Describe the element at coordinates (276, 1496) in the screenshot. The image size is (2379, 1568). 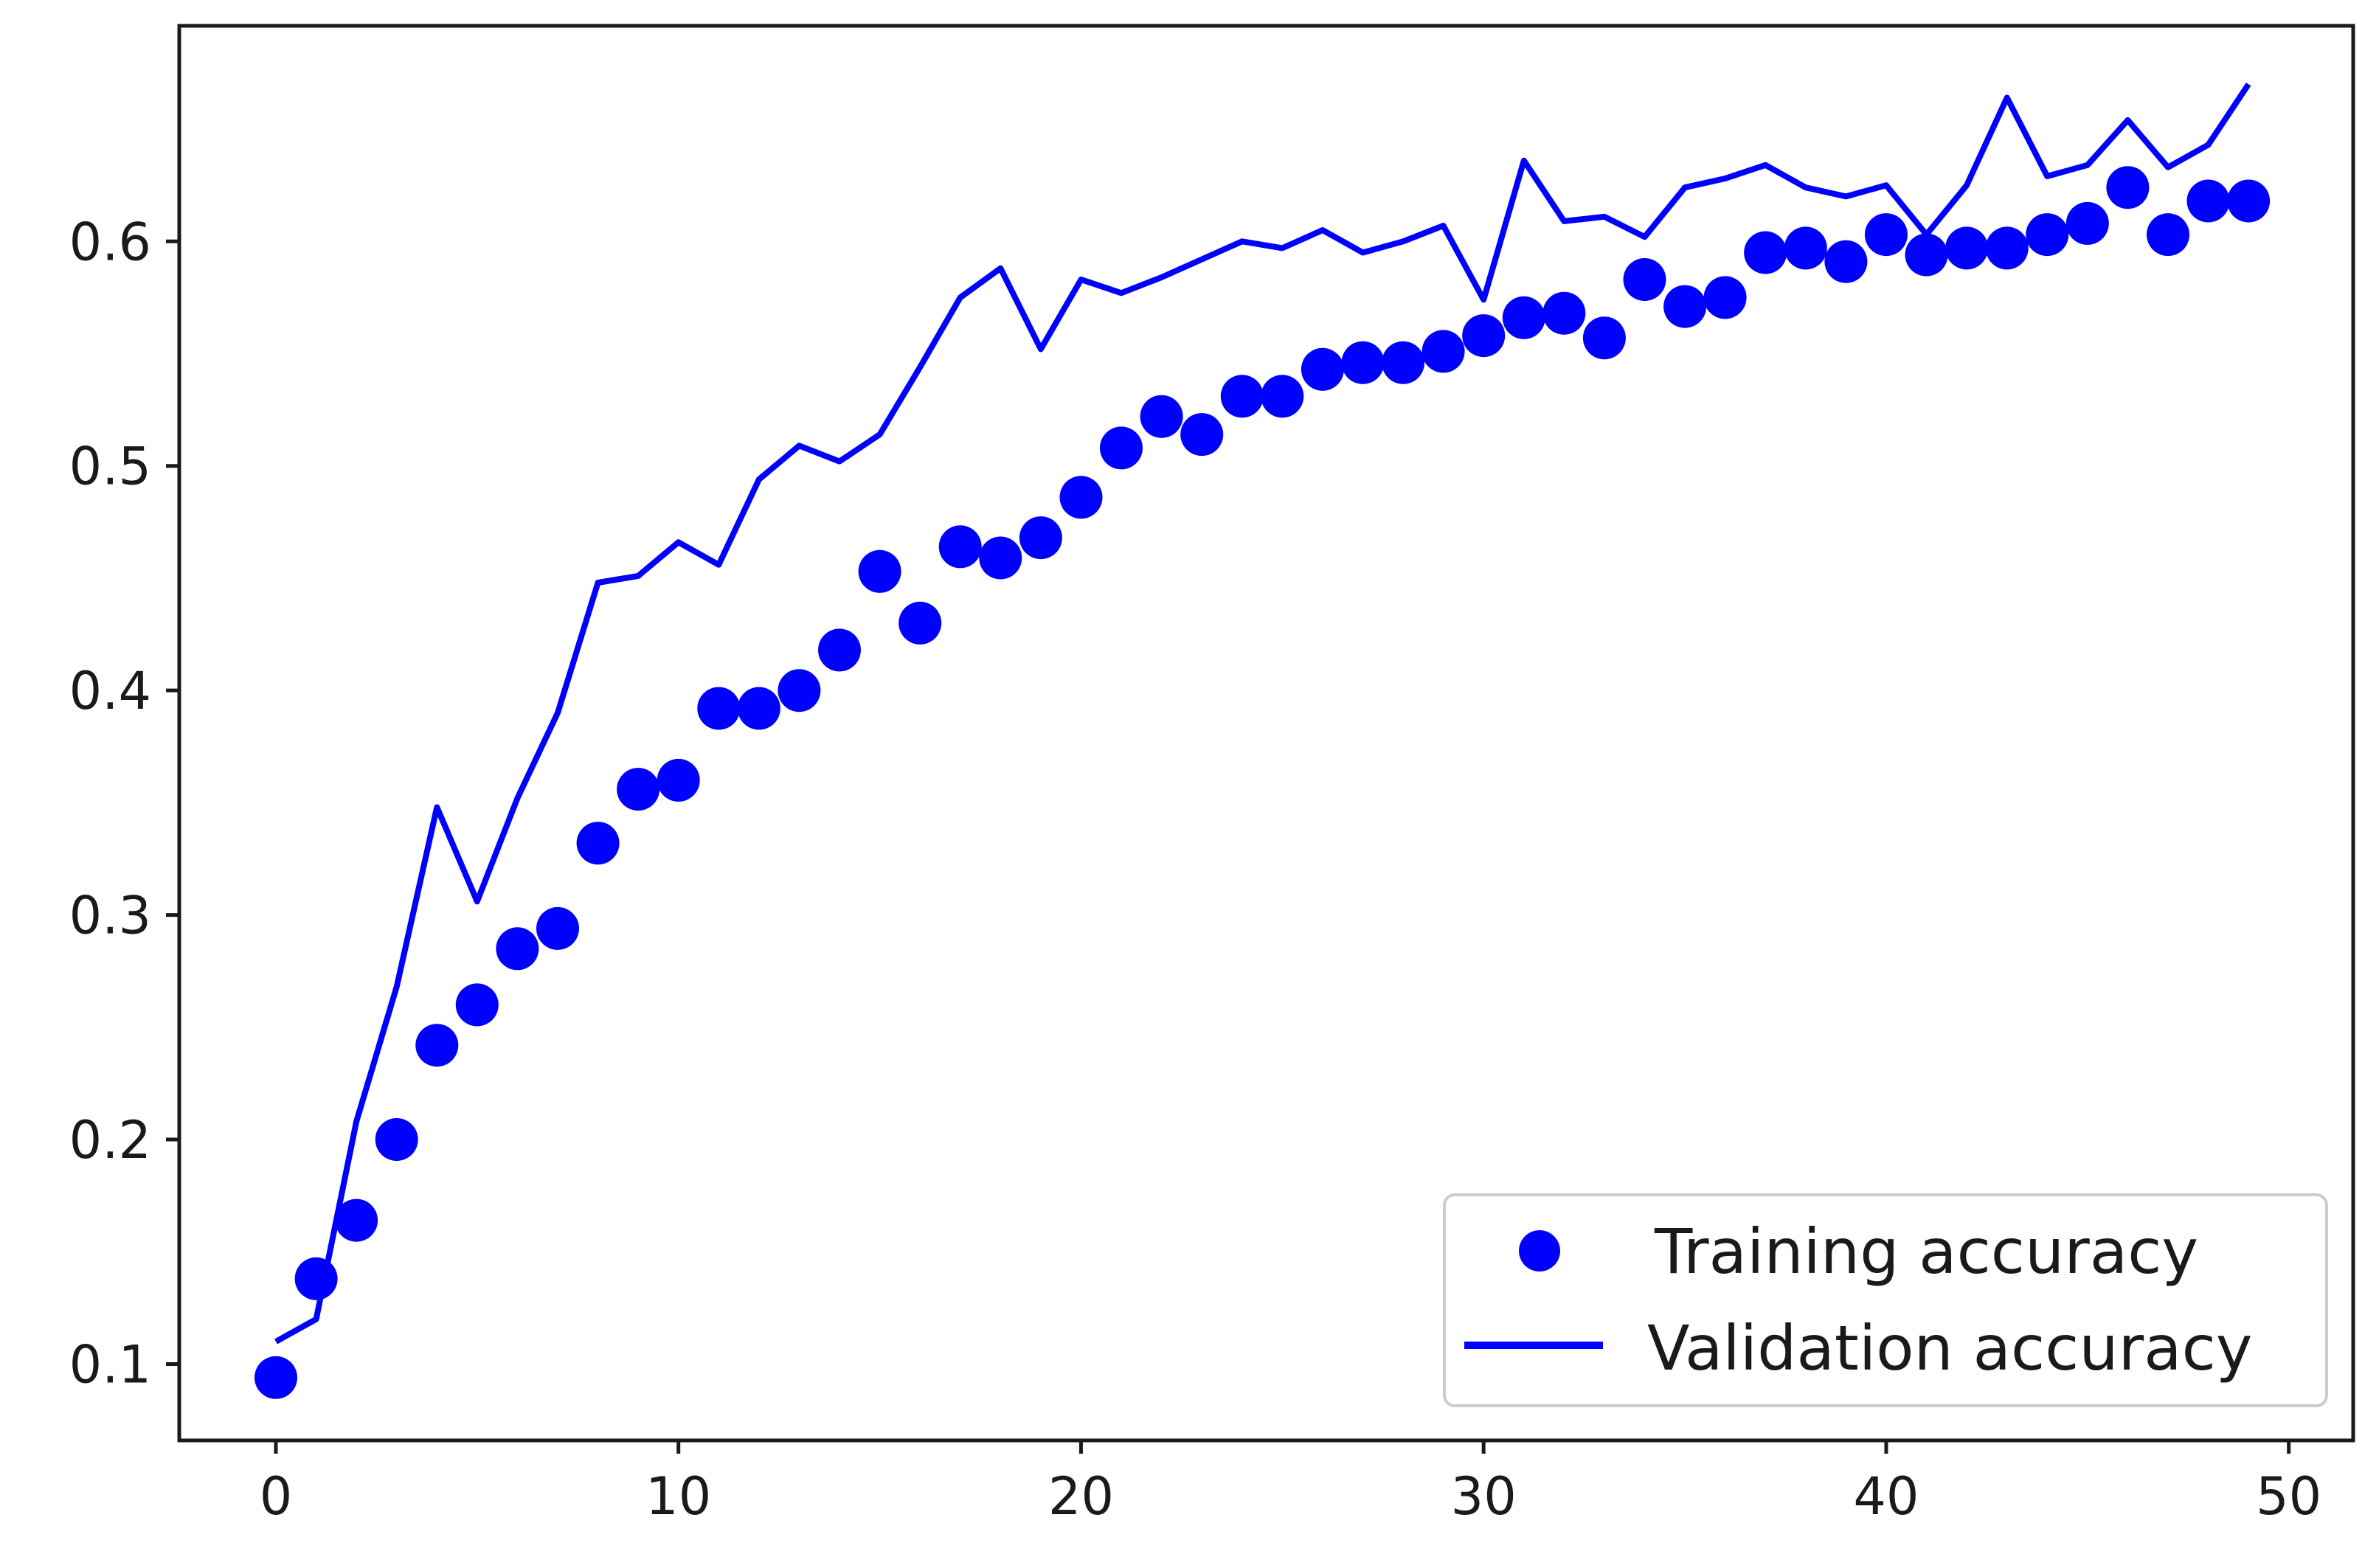
I see `x-tick-label: 0` at that location.